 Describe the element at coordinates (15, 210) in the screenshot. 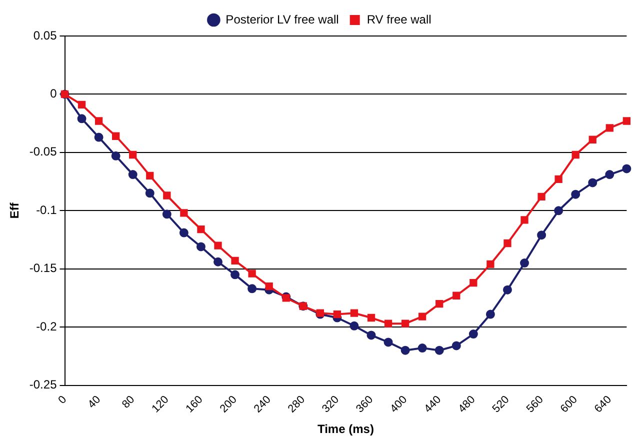

I see `y-axis-title: Eff` at that location.